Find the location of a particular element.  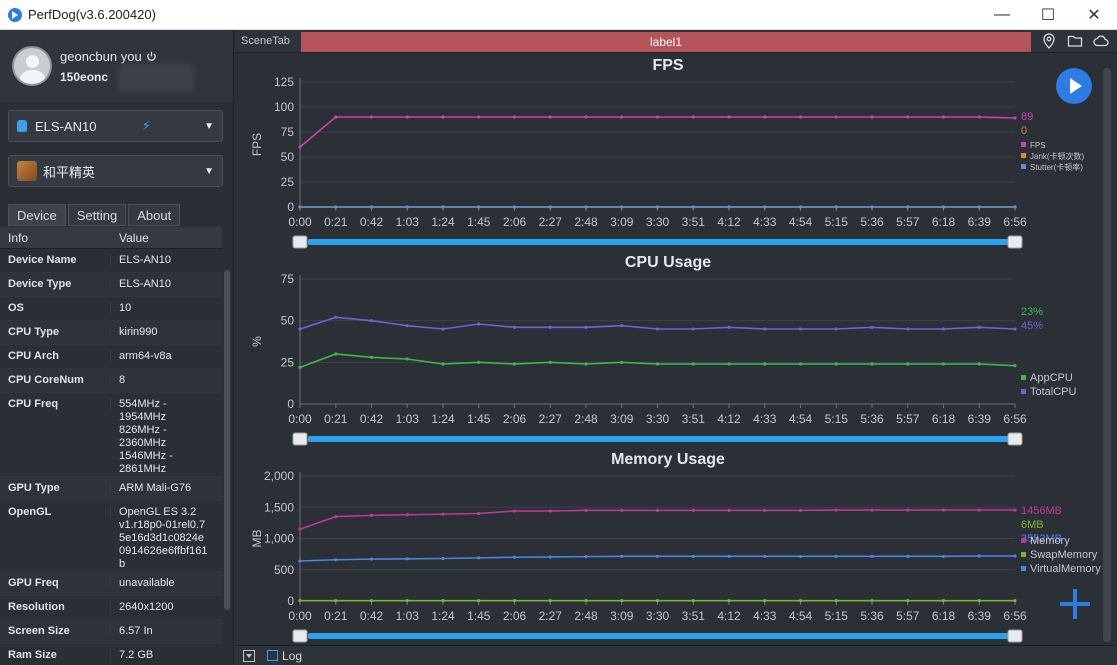

y-tick-label: 500 is located at coordinates (284, 570).